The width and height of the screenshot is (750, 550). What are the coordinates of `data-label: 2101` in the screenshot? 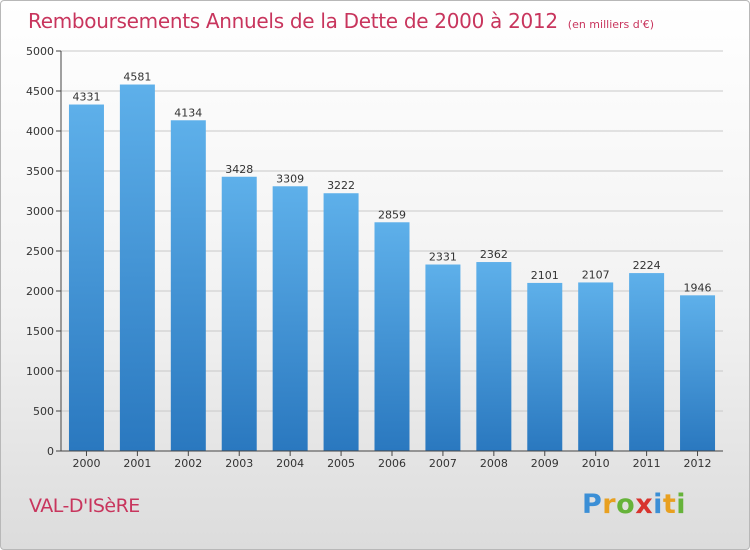 It's located at (545, 275).